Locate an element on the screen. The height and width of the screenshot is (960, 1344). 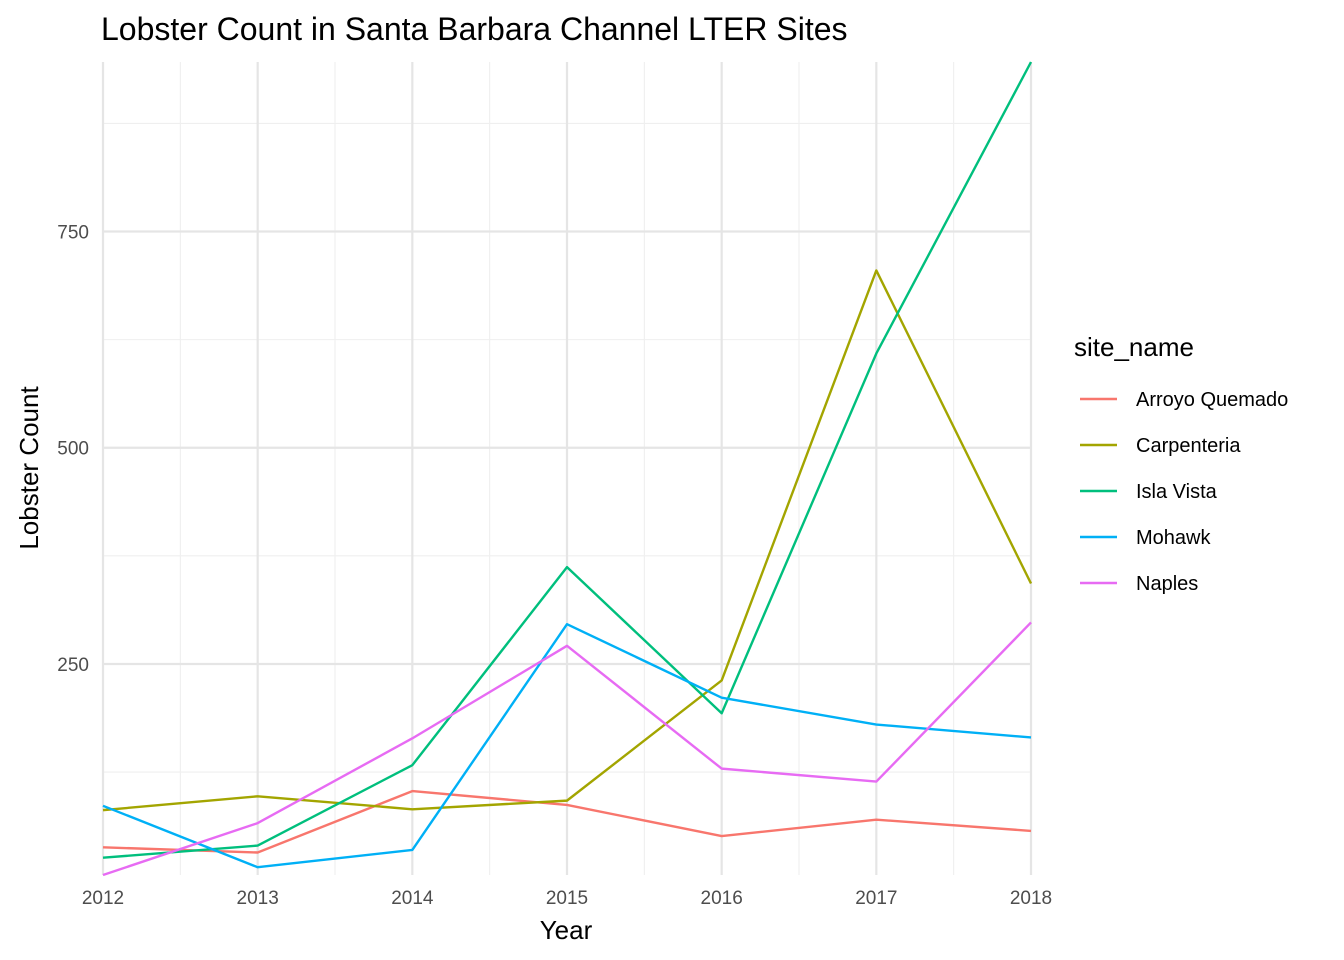
x-tick-label: 2013 is located at coordinates (258, 898).